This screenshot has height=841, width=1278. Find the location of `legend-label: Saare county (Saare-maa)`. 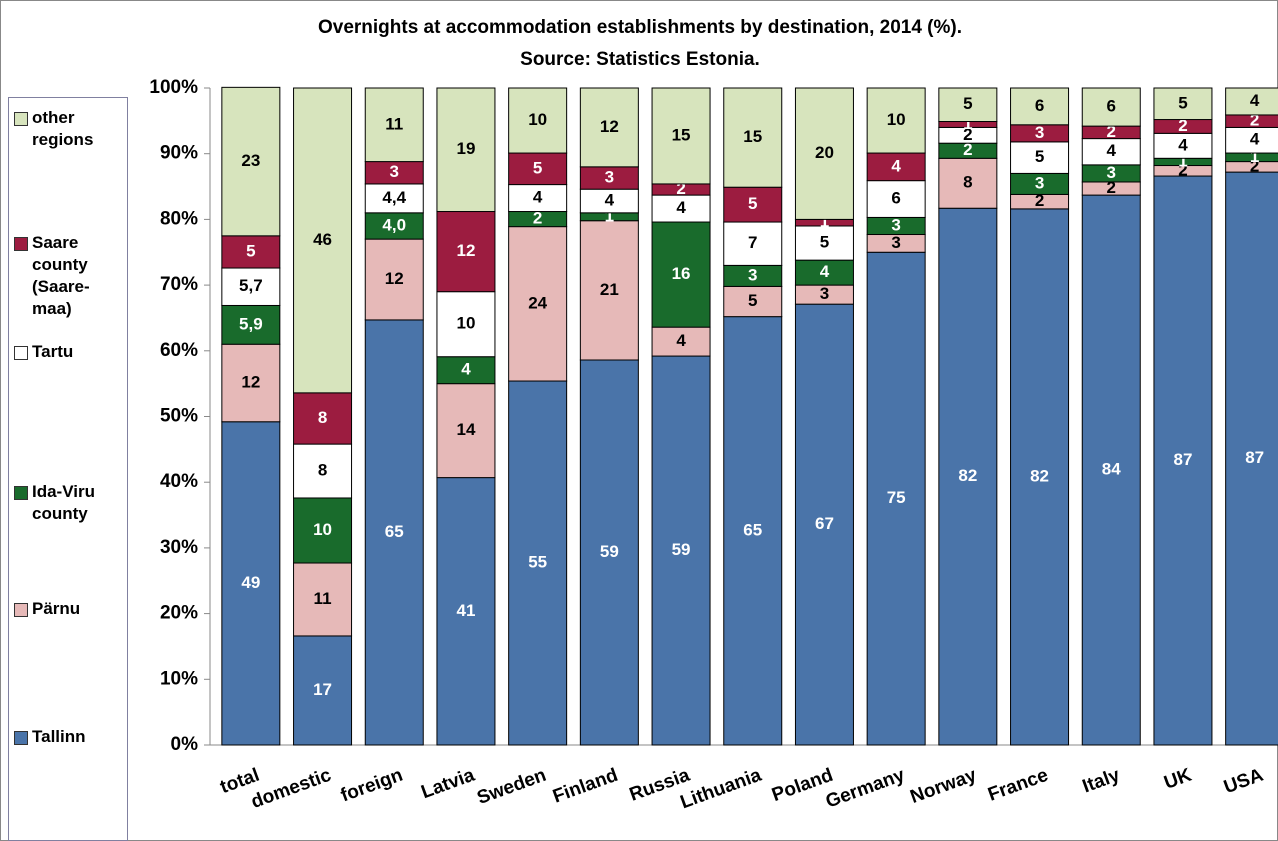

legend-label: Saare county (Saare-maa) is located at coordinates (61, 275).